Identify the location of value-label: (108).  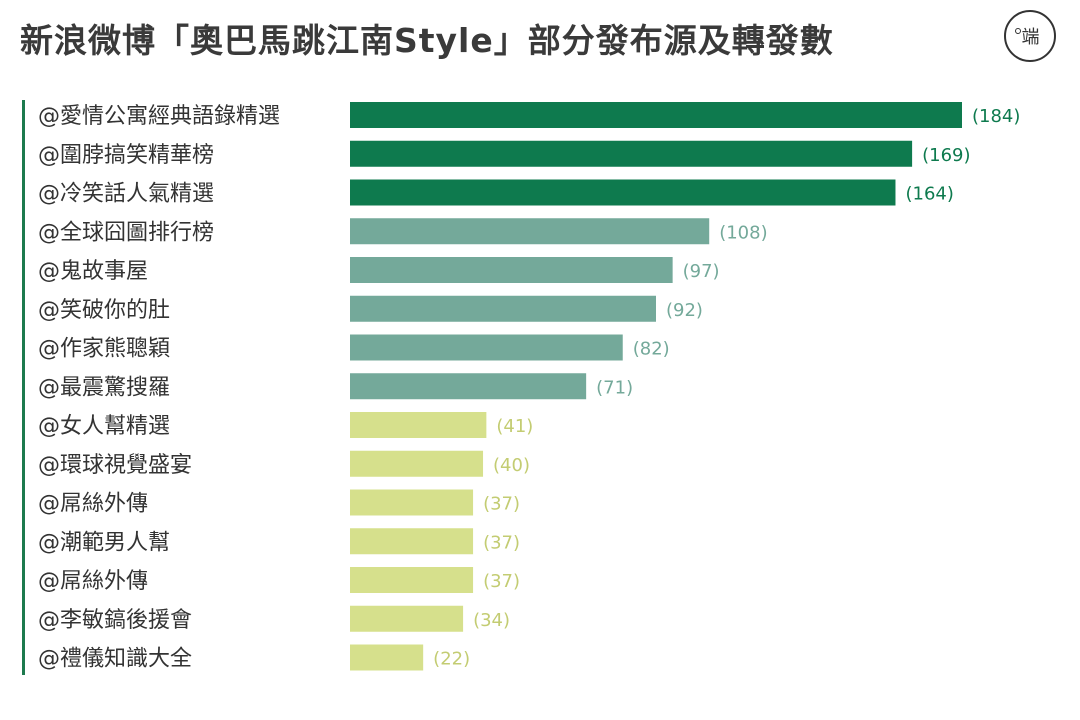
(743, 232).